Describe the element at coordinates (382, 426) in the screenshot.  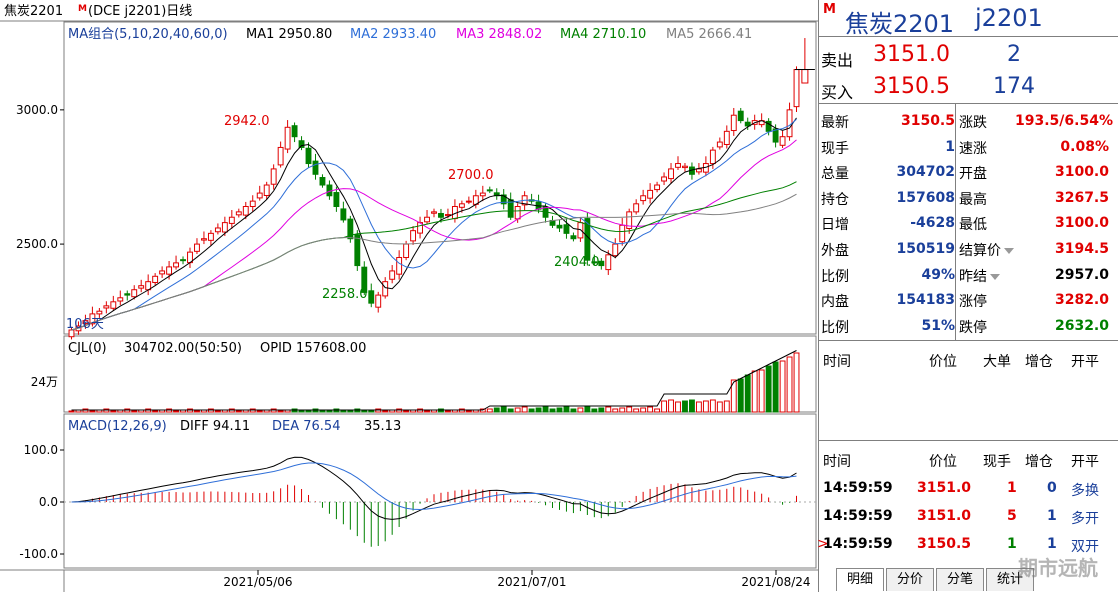
I see `macd-value: 35.13` at that location.